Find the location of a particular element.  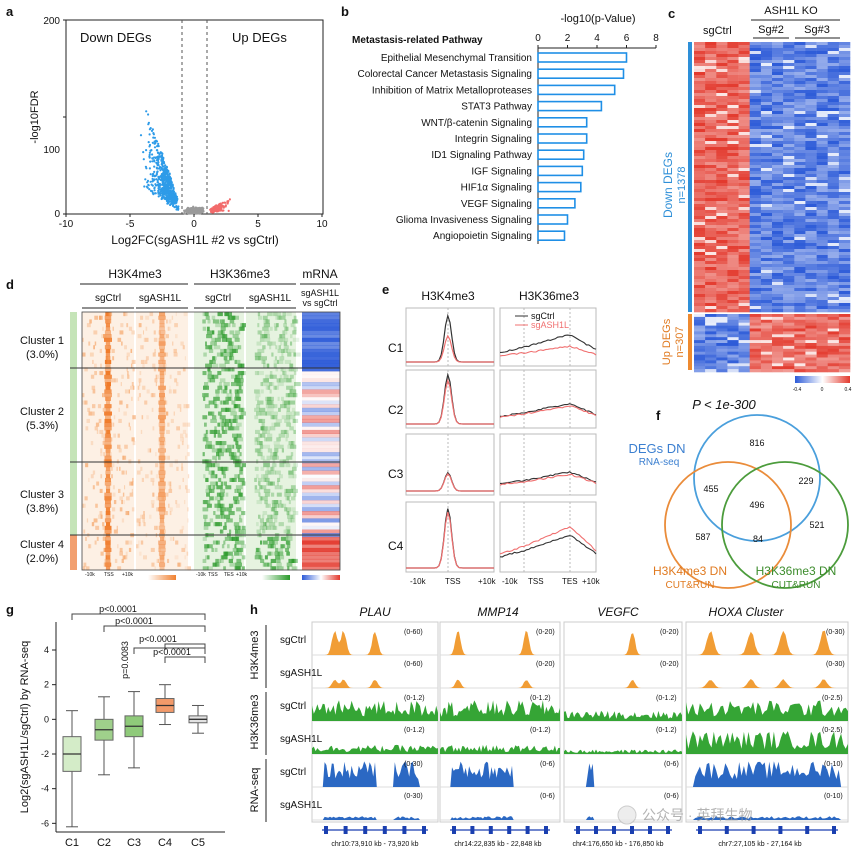

volcano-point-ns is located at coordinates (196, 211).